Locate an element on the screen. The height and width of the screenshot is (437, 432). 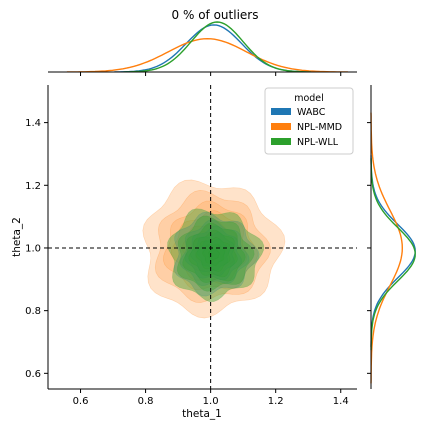
legend-label-wabc: WABC is located at coordinates (311, 112).